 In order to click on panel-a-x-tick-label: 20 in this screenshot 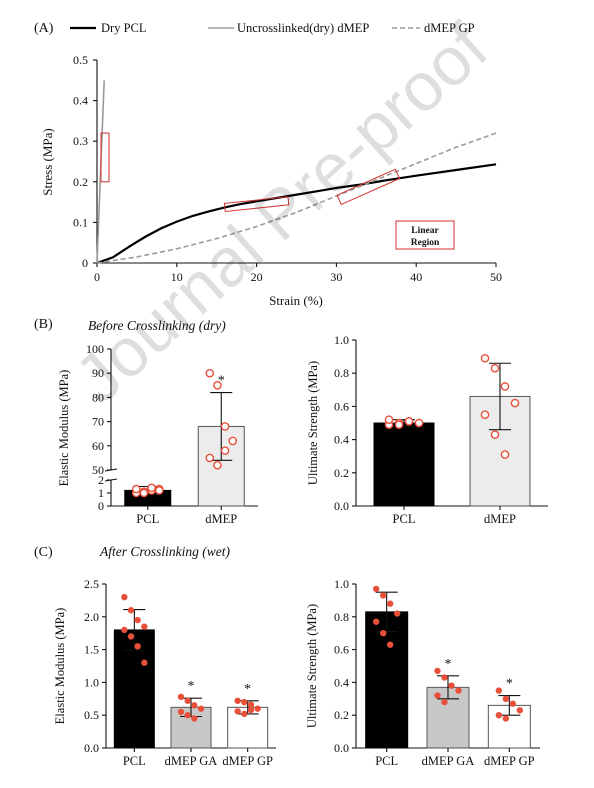, I will do `click(257, 277)`.